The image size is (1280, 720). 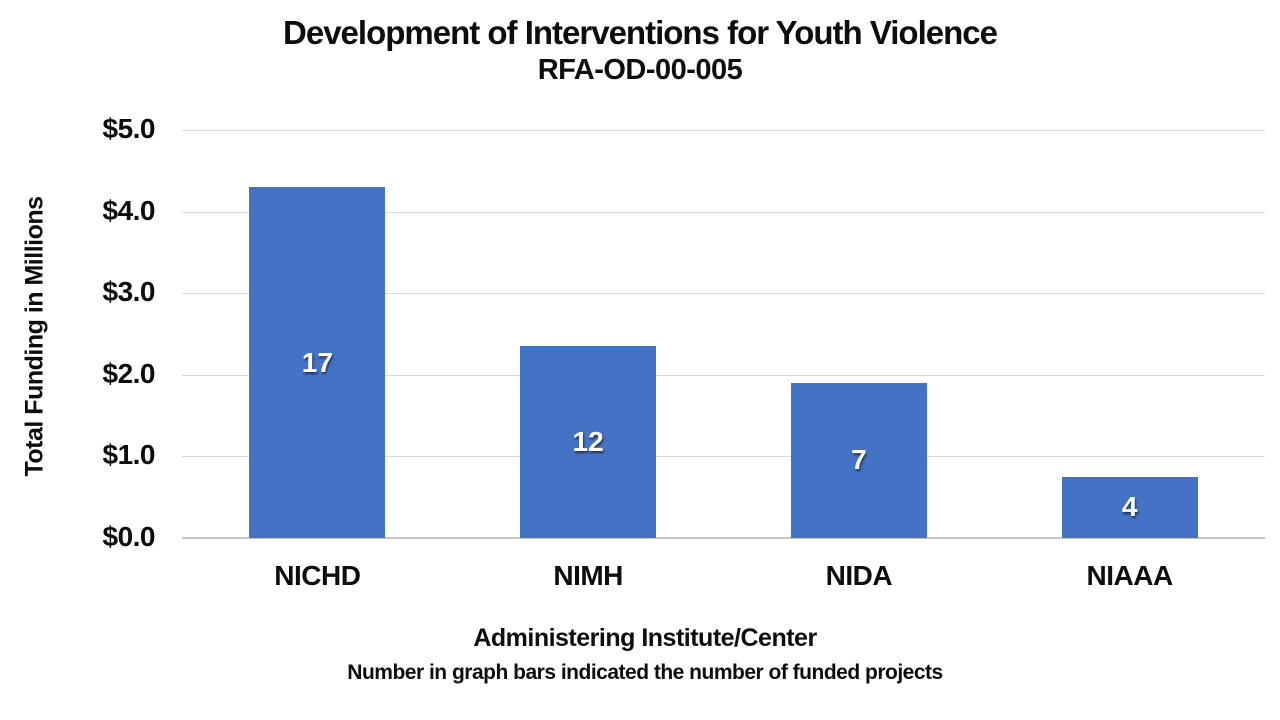 I want to click on y-tick-label: $1.0, so click(x=129, y=455).